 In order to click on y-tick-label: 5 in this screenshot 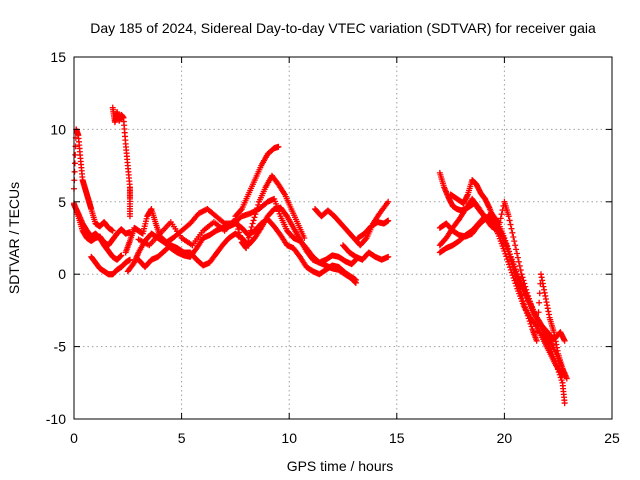, I will do `click(62, 202)`.